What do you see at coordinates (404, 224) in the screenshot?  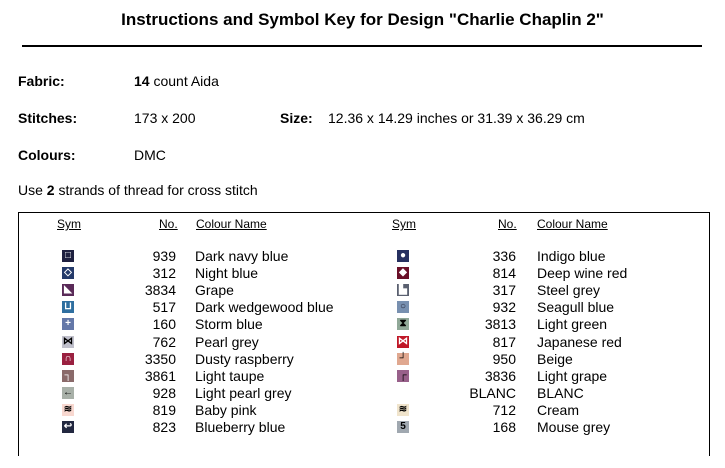 I see `header-sym-right: Sym` at bounding box center [404, 224].